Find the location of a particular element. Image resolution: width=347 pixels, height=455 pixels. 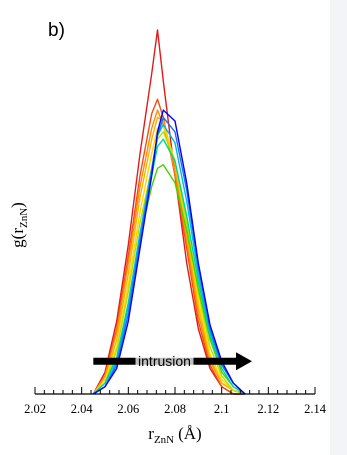

panel-label: b) is located at coordinates (56, 30).